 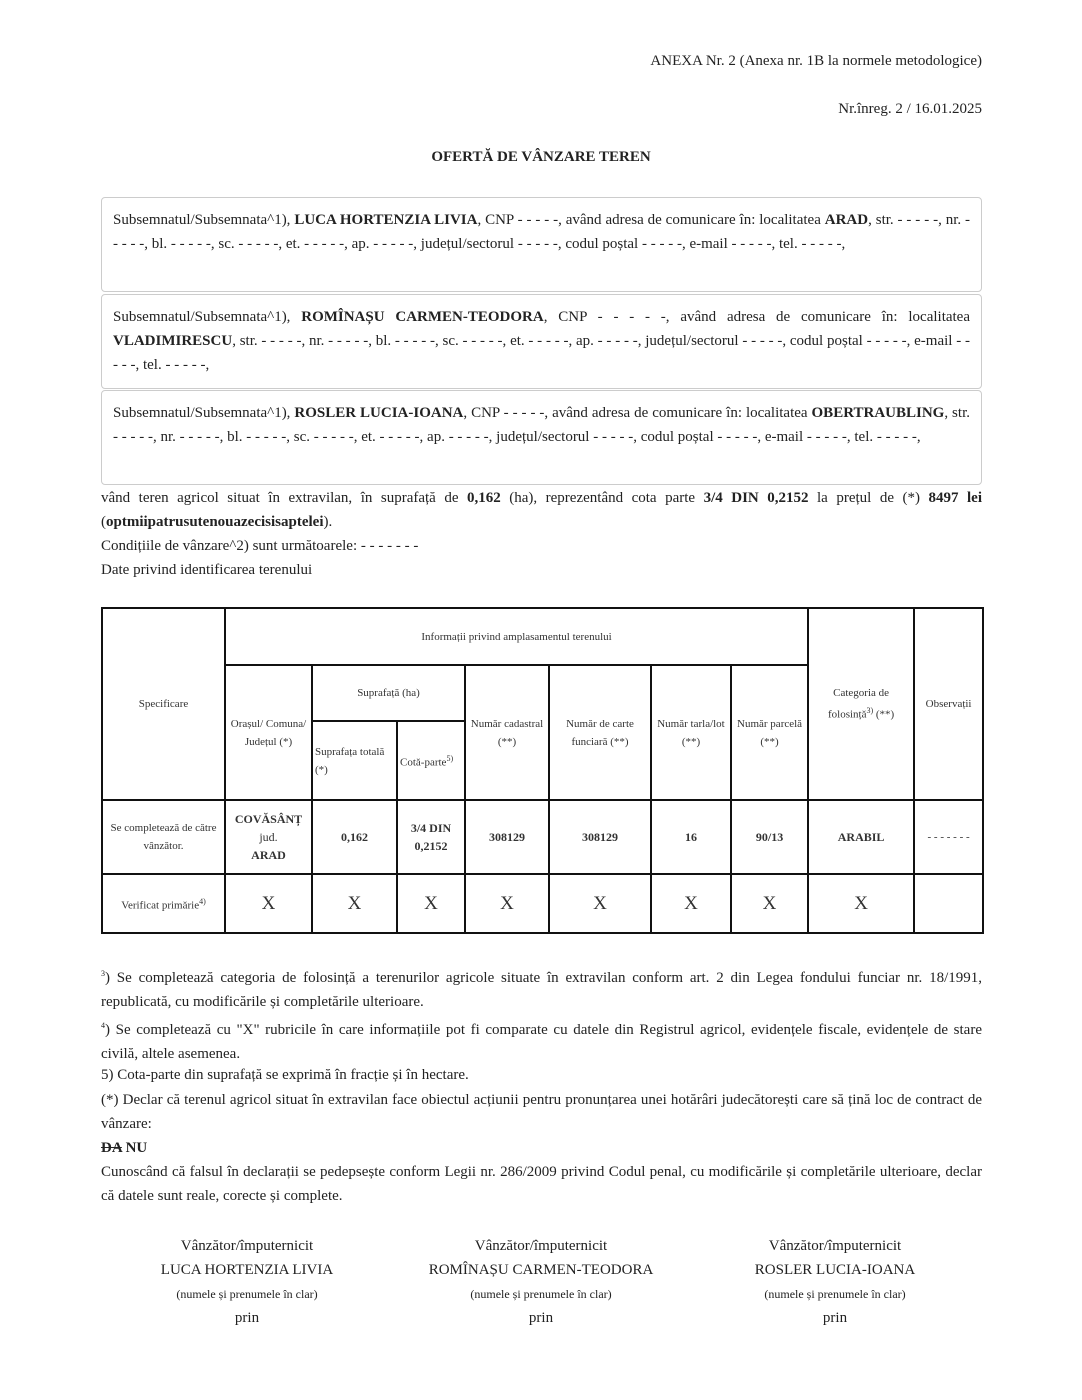 I want to click on cell-category: ARABIL, so click(x=861, y=837).